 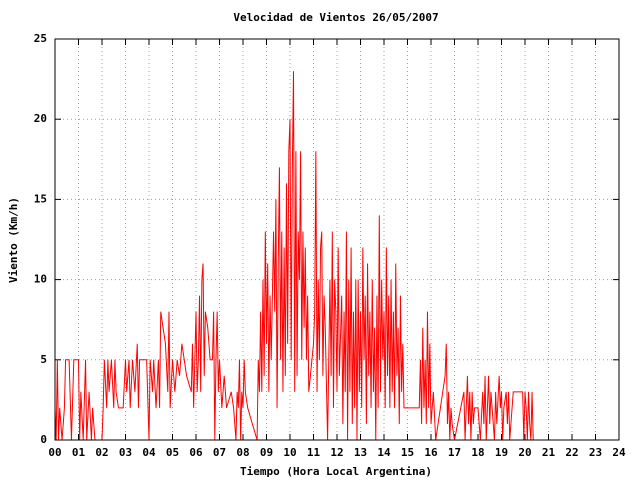 I want to click on x-tick-label: 02, so click(x=101, y=452).